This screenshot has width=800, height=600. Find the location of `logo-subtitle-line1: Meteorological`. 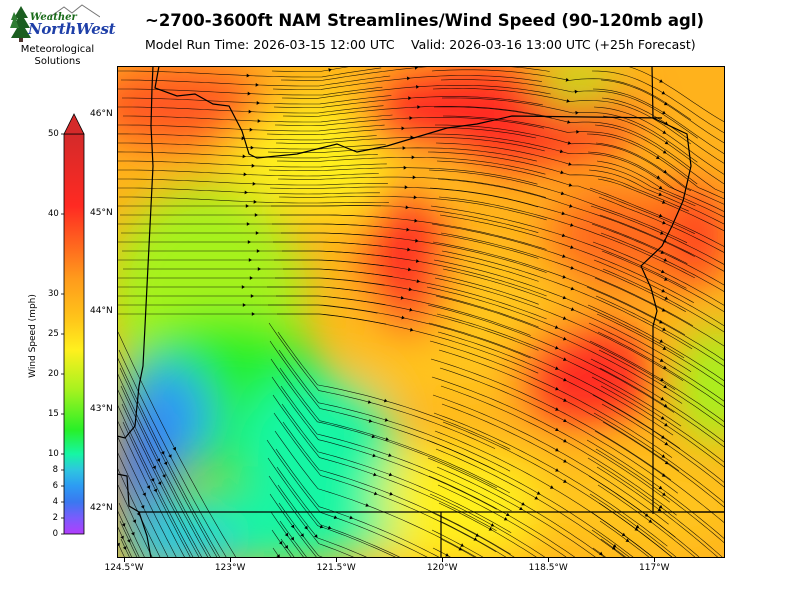

logo-subtitle-line1: Meteorological is located at coordinates (57, 49).